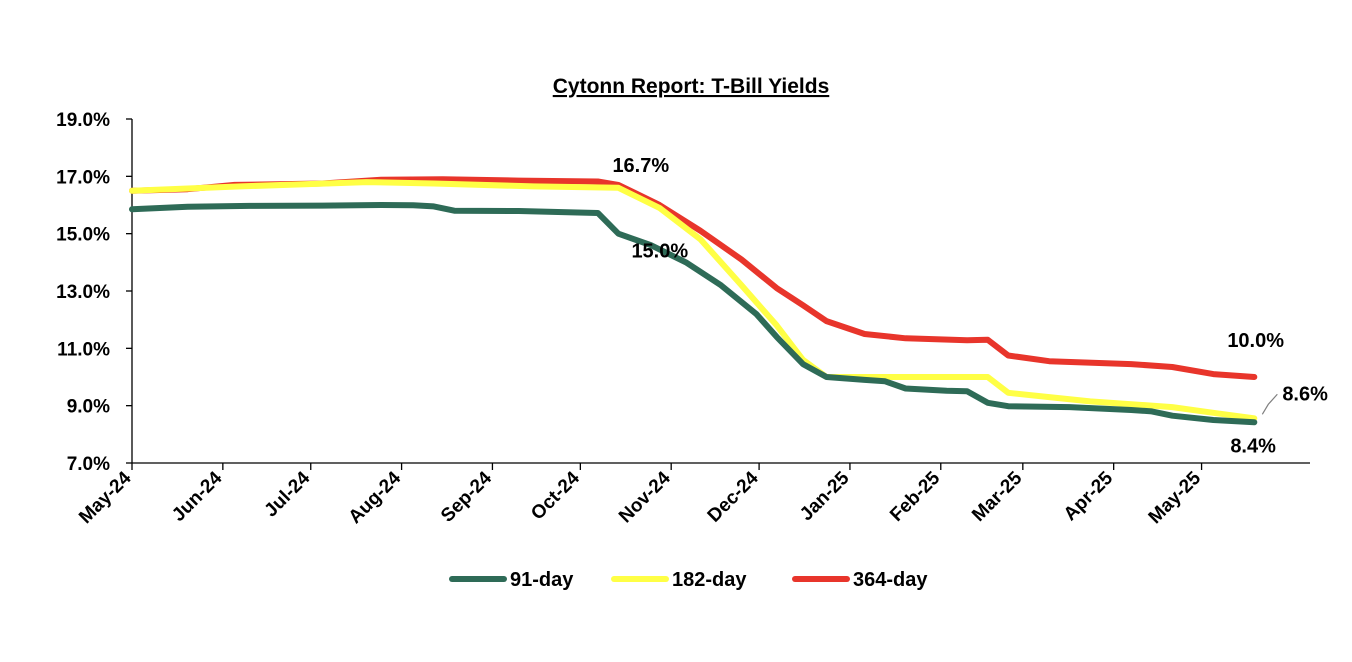 The image size is (1352, 662). Describe the element at coordinates (555, 495) in the screenshot. I see `x-tick-label: Oct-24` at that location.